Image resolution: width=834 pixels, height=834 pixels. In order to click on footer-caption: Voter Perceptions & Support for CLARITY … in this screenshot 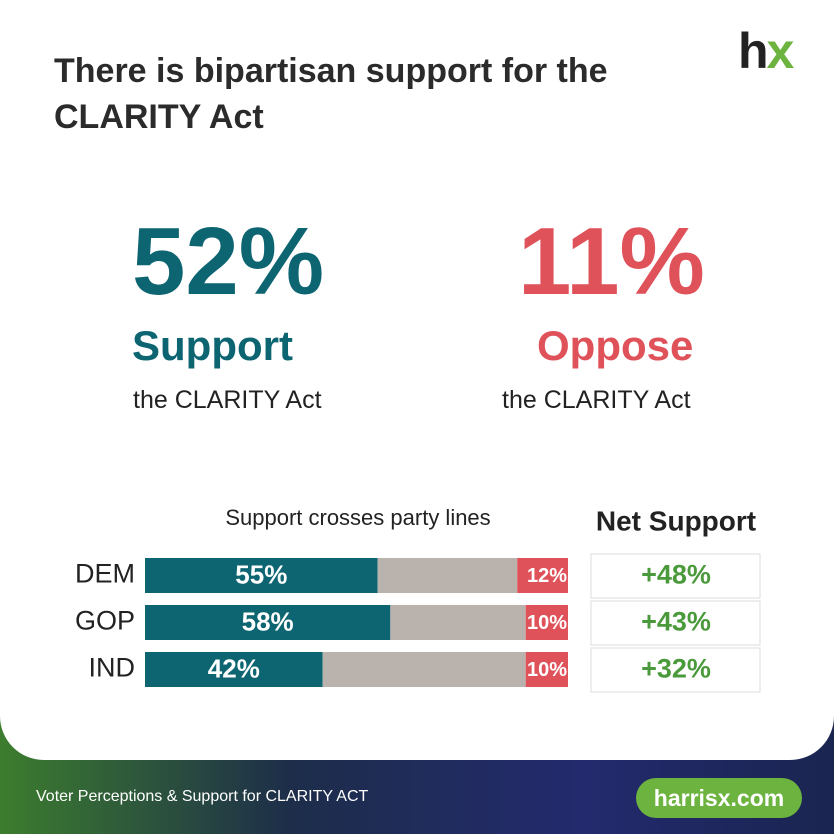, I will do `click(202, 796)`.